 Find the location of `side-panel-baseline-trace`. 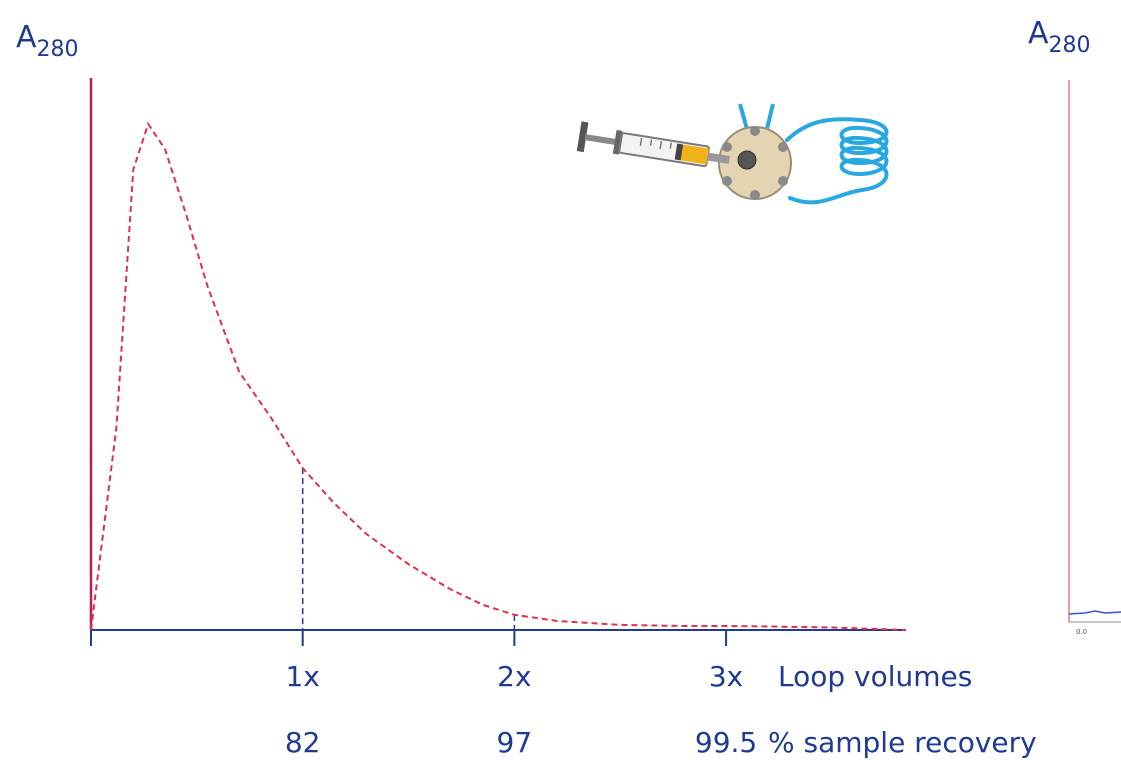

side-panel-baseline-trace is located at coordinates (1094, 612).